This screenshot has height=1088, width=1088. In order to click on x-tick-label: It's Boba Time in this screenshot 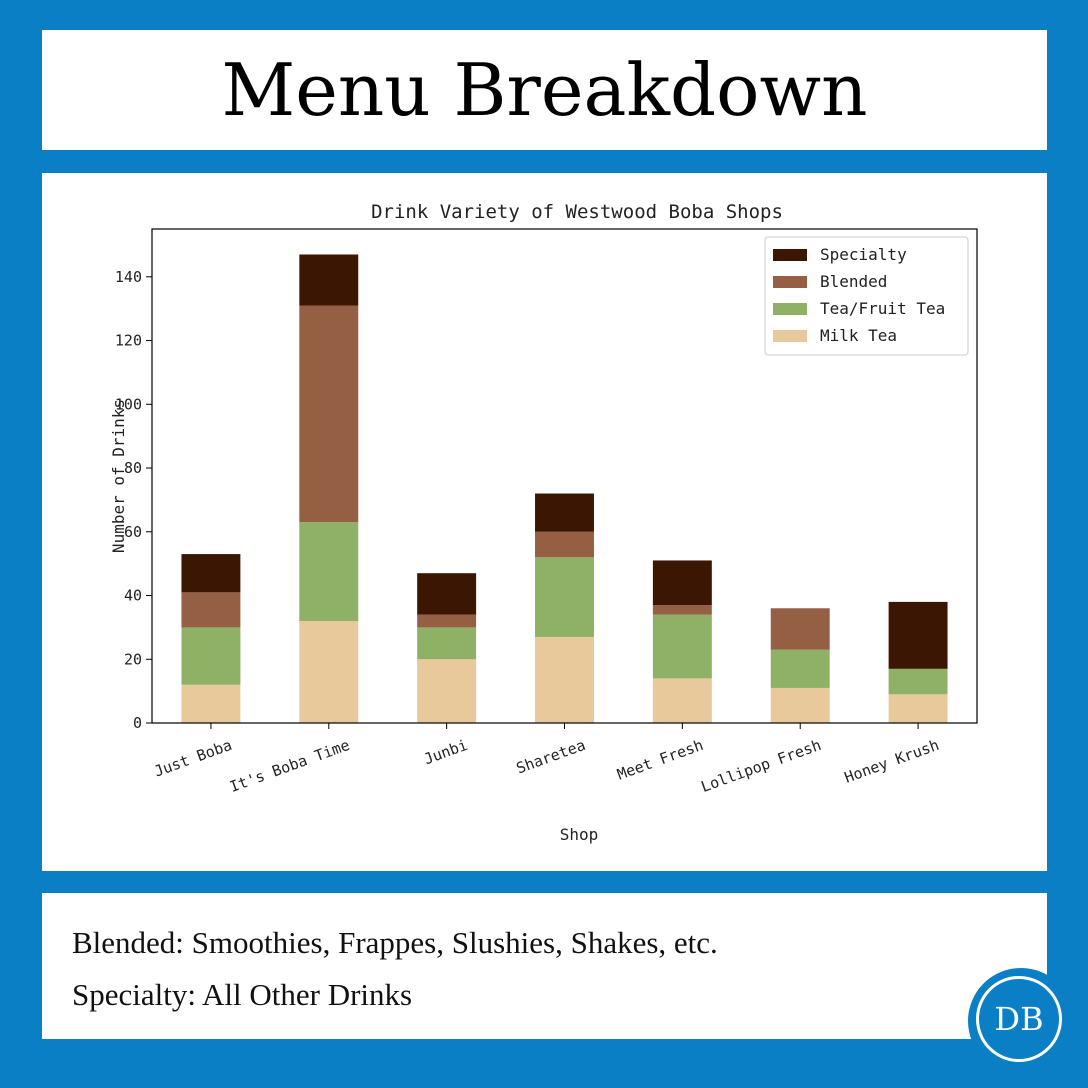, I will do `click(289, 766)`.